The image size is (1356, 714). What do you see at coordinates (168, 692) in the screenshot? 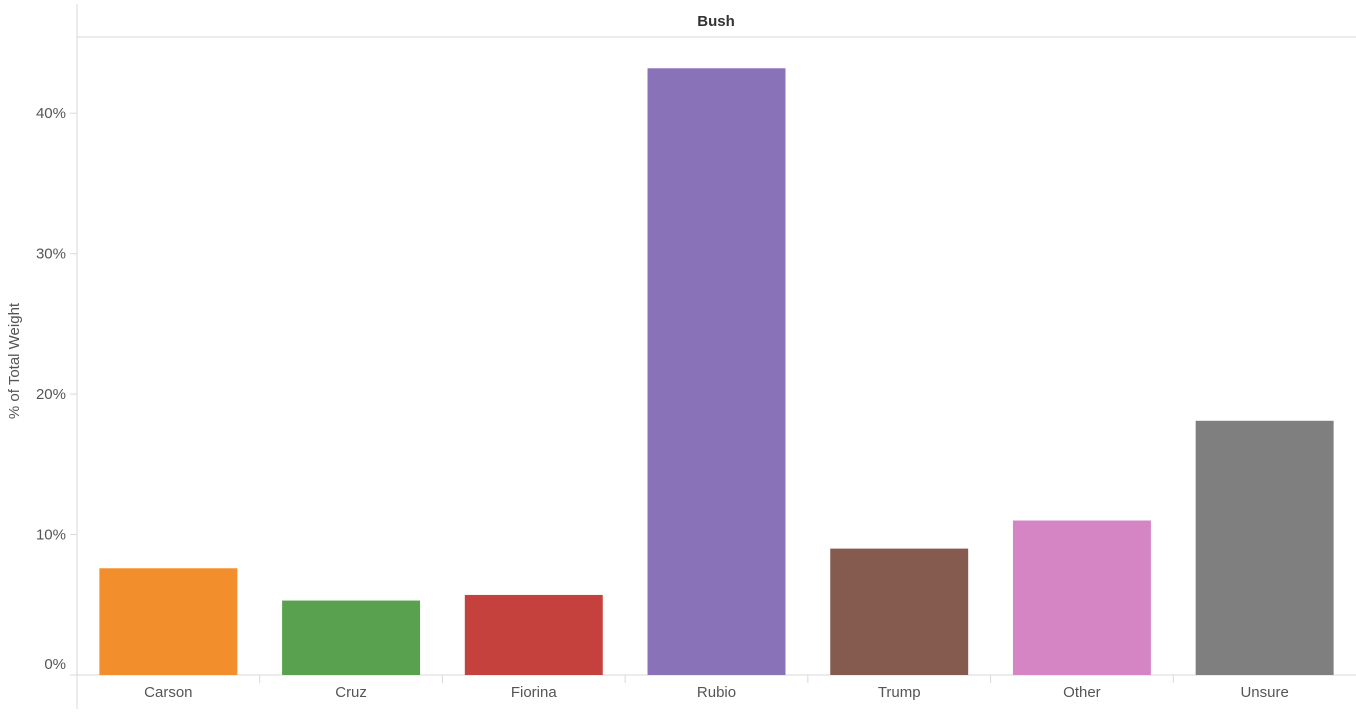
I see `x-tick-label: Carson` at bounding box center [168, 692].